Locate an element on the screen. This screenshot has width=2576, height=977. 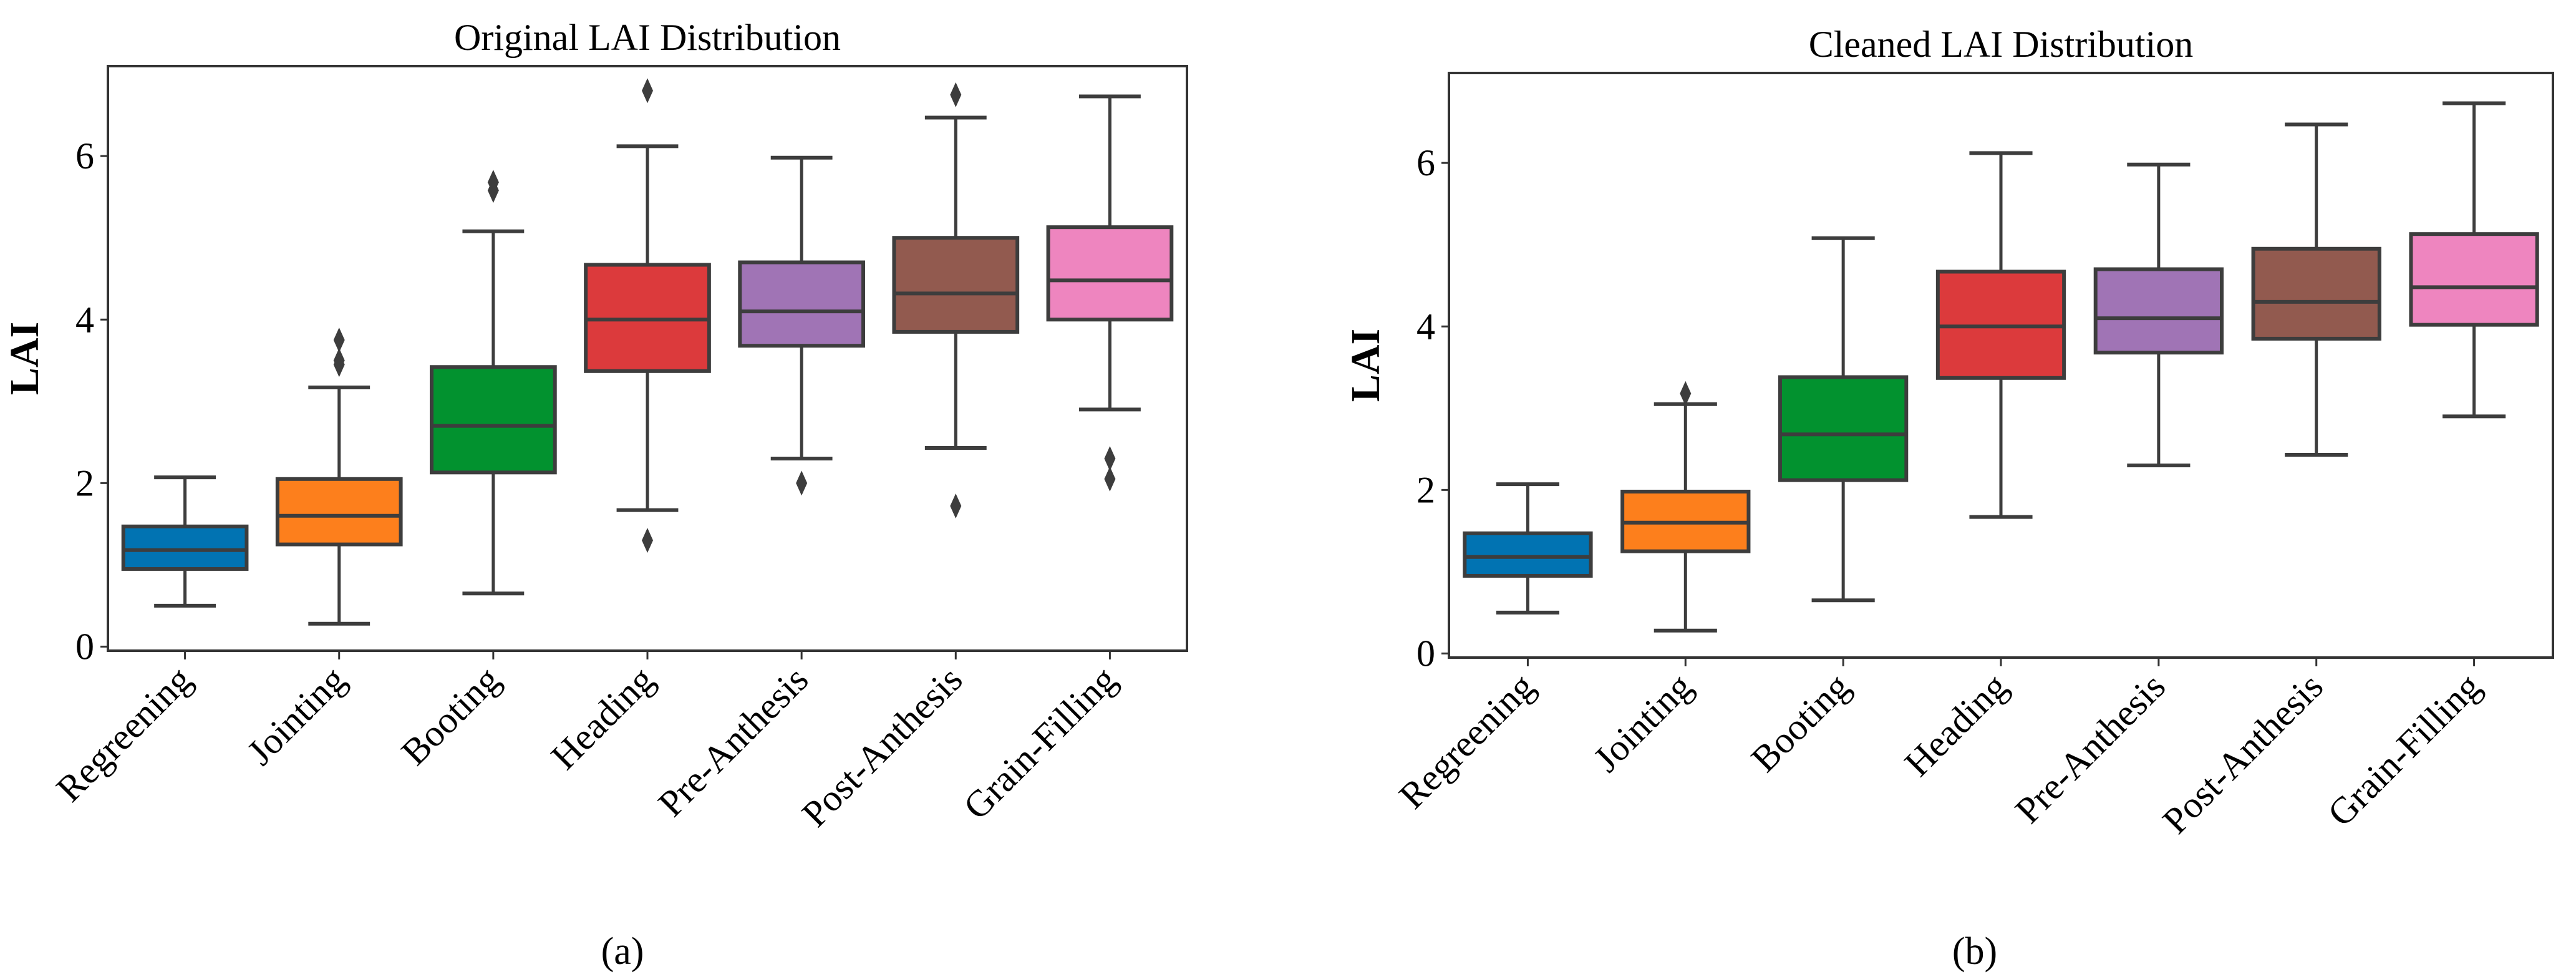
chart-title: Cleaned LAI Distribution is located at coordinates (2001, 44).